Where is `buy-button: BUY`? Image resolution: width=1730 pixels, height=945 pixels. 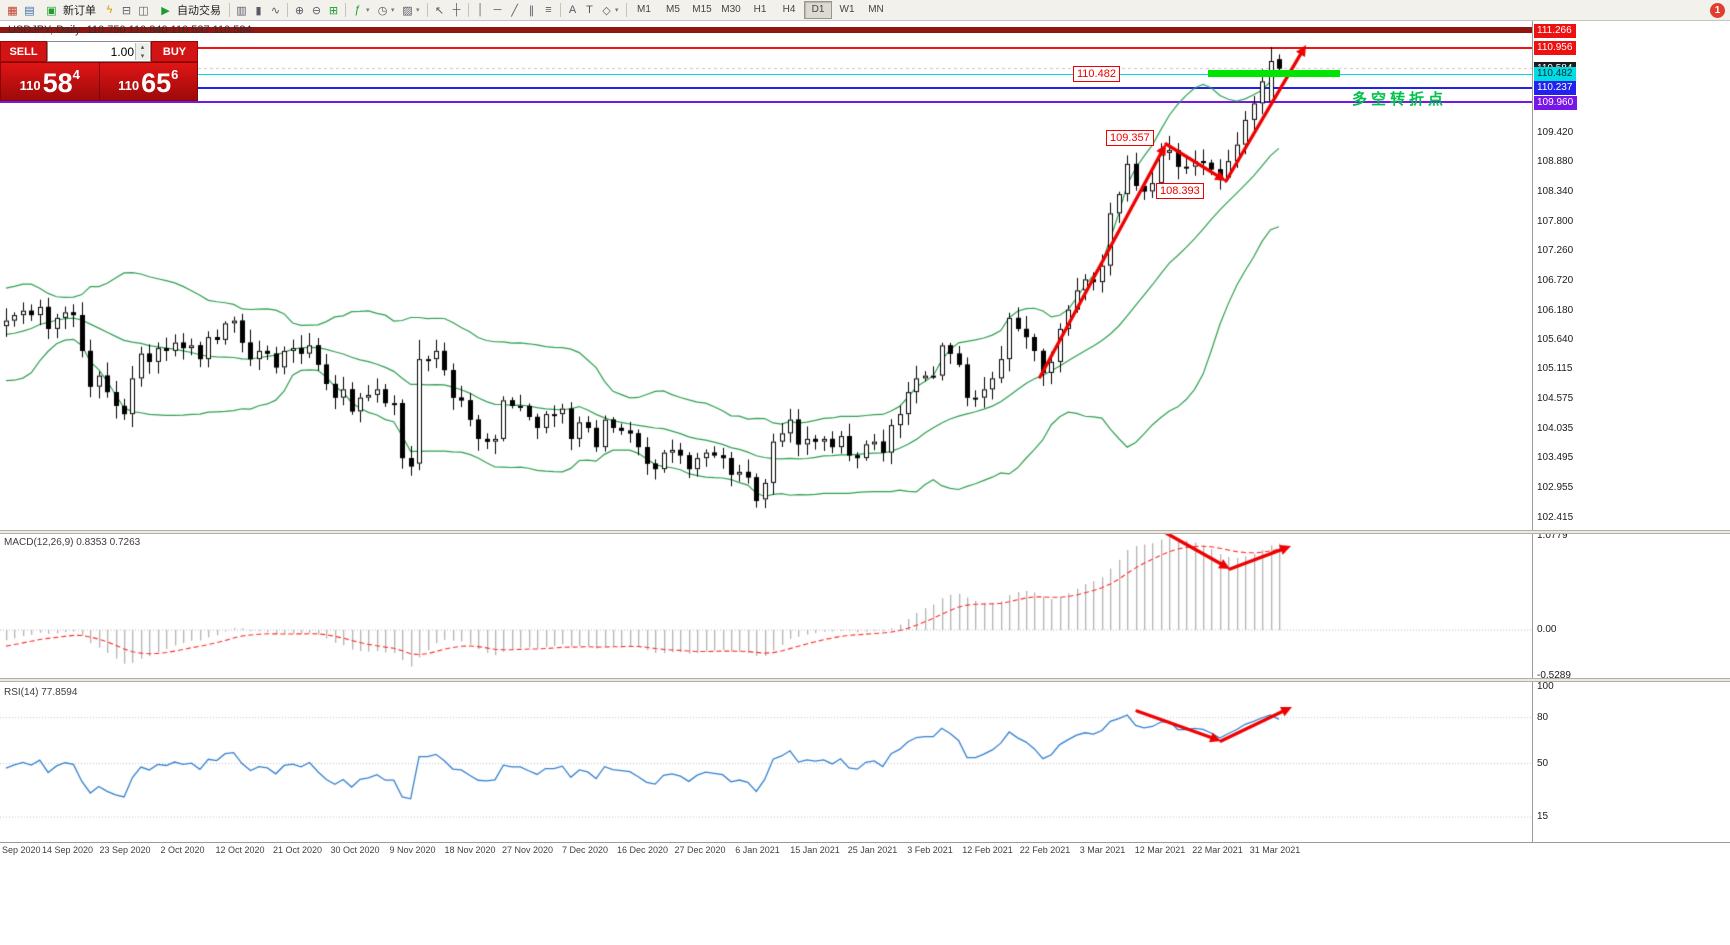
buy-button: BUY is located at coordinates (174, 51).